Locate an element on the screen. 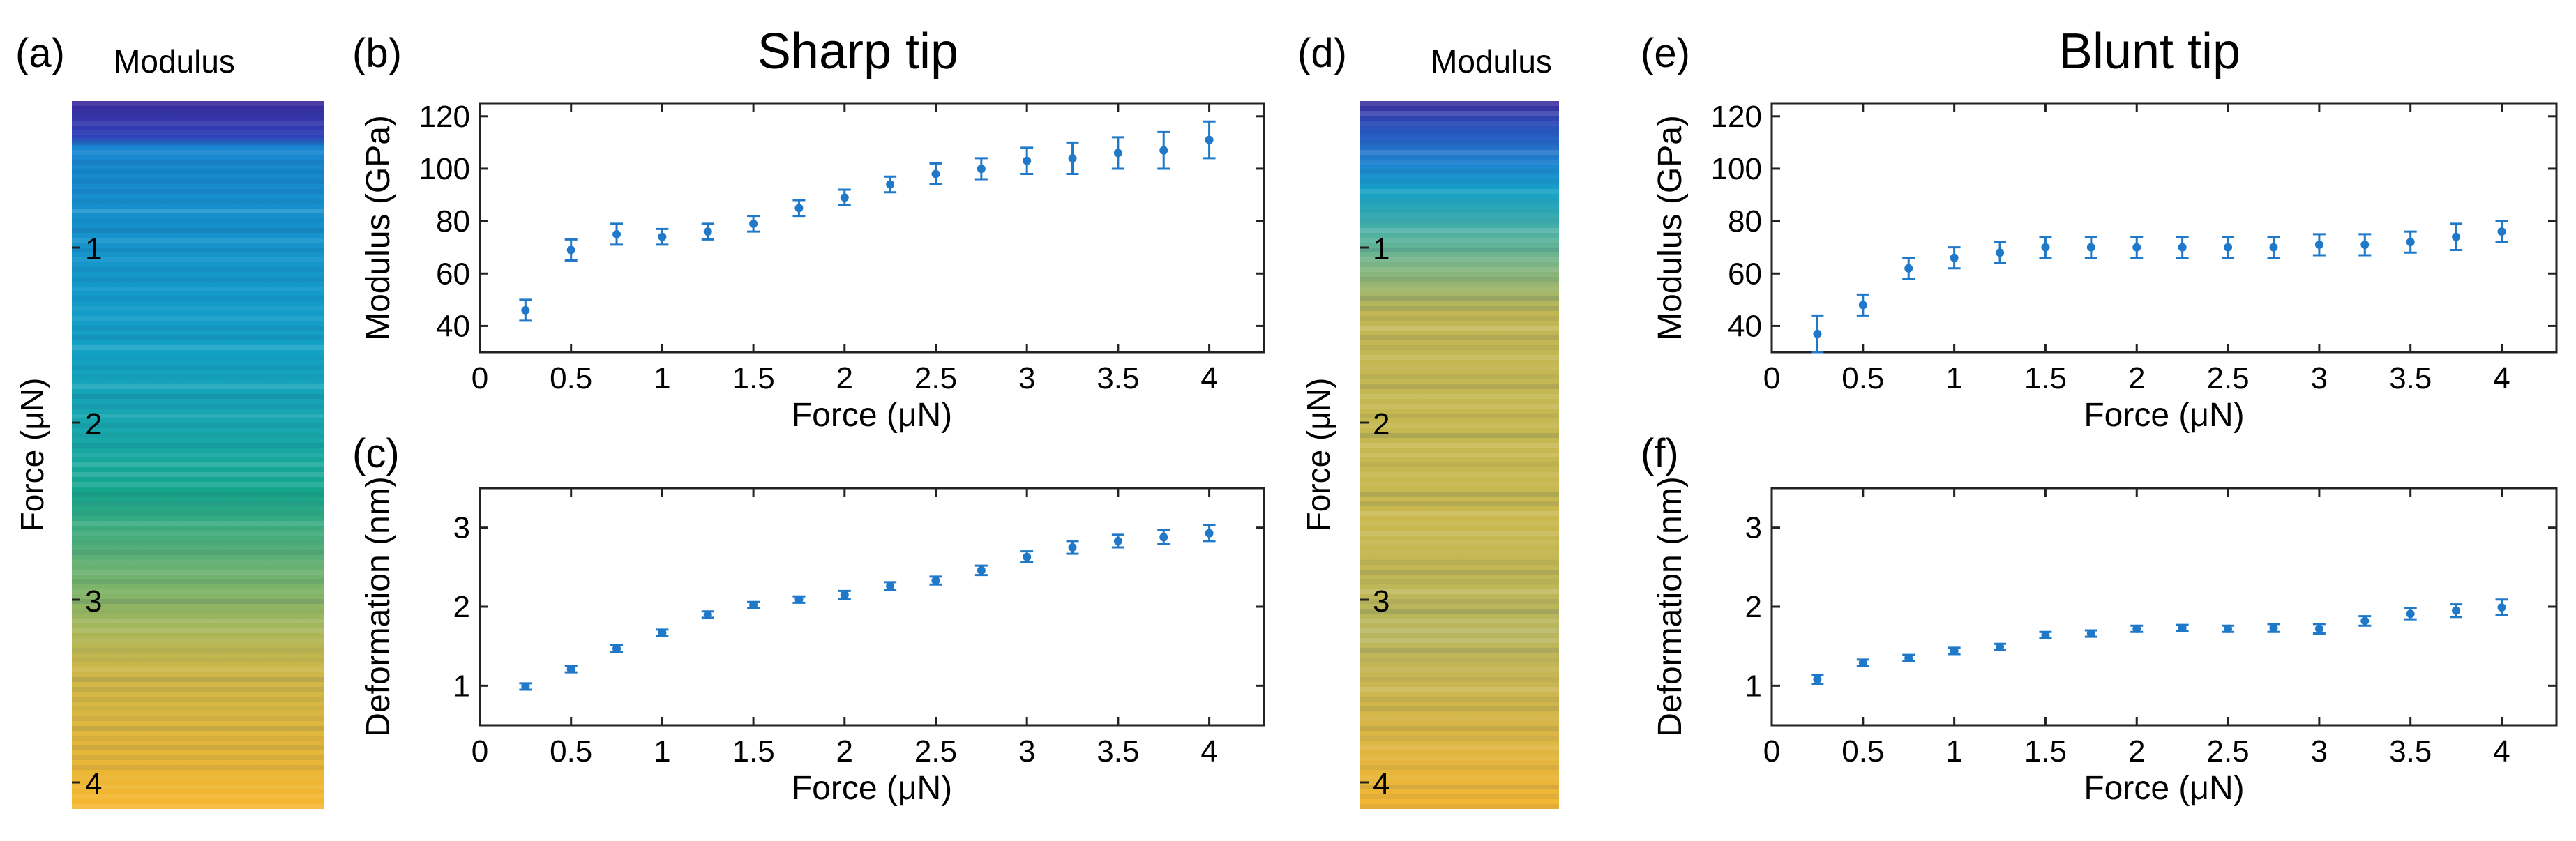  map-ticks-d: 1 2 3 4 is located at coordinates (1374, 516).